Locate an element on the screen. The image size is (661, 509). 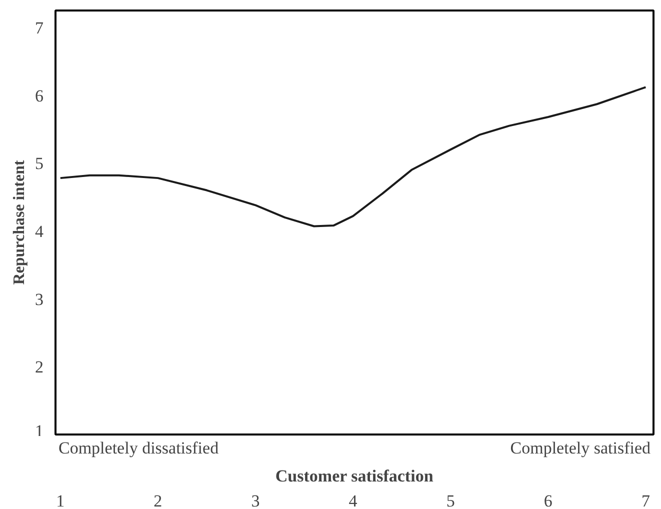
x-tick-label: 1 is located at coordinates (60, 500).